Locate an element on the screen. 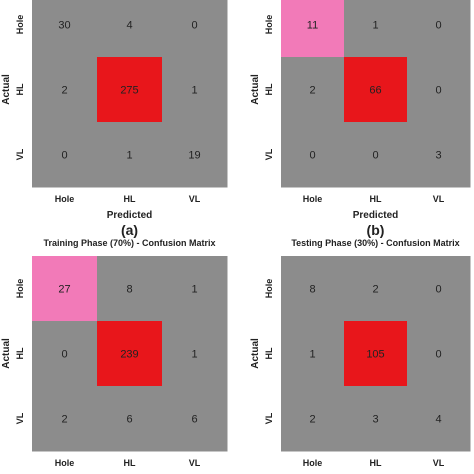 The width and height of the screenshot is (474, 474). chart-title: Testing Phase (30%) - Confusion Matrix is located at coordinates (375, 243).